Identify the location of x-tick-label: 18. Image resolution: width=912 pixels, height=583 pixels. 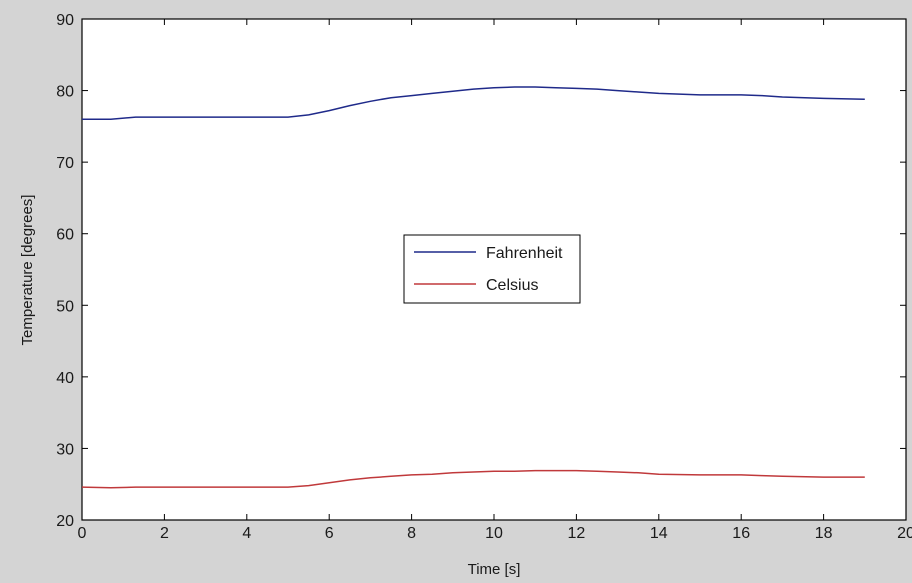
(824, 533).